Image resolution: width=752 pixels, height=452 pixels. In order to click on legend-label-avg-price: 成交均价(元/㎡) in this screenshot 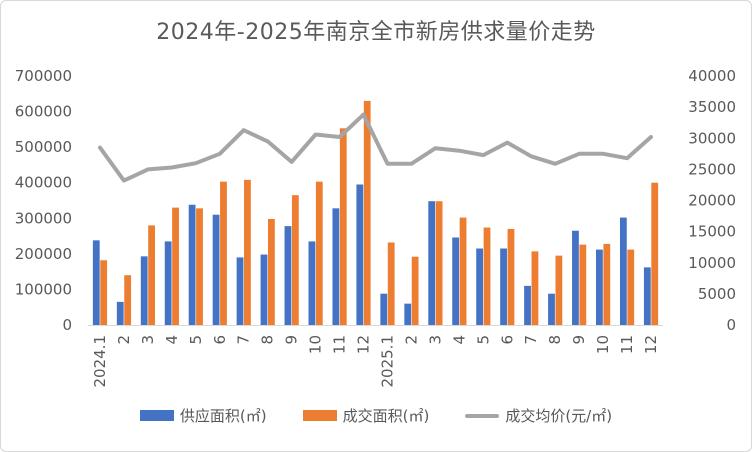, I will do `click(559, 416)`.